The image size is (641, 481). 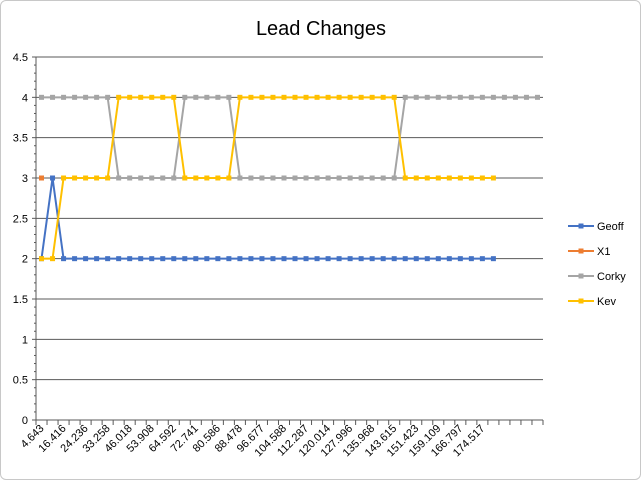 What do you see at coordinates (611, 227) in the screenshot?
I see `legend-label: Geoff` at bounding box center [611, 227].